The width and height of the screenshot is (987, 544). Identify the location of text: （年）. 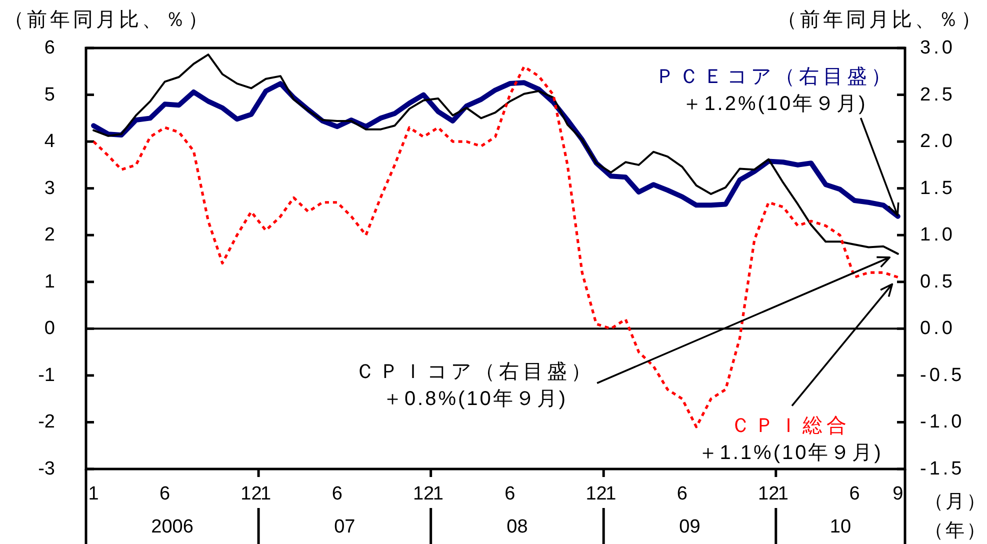
(955, 531).